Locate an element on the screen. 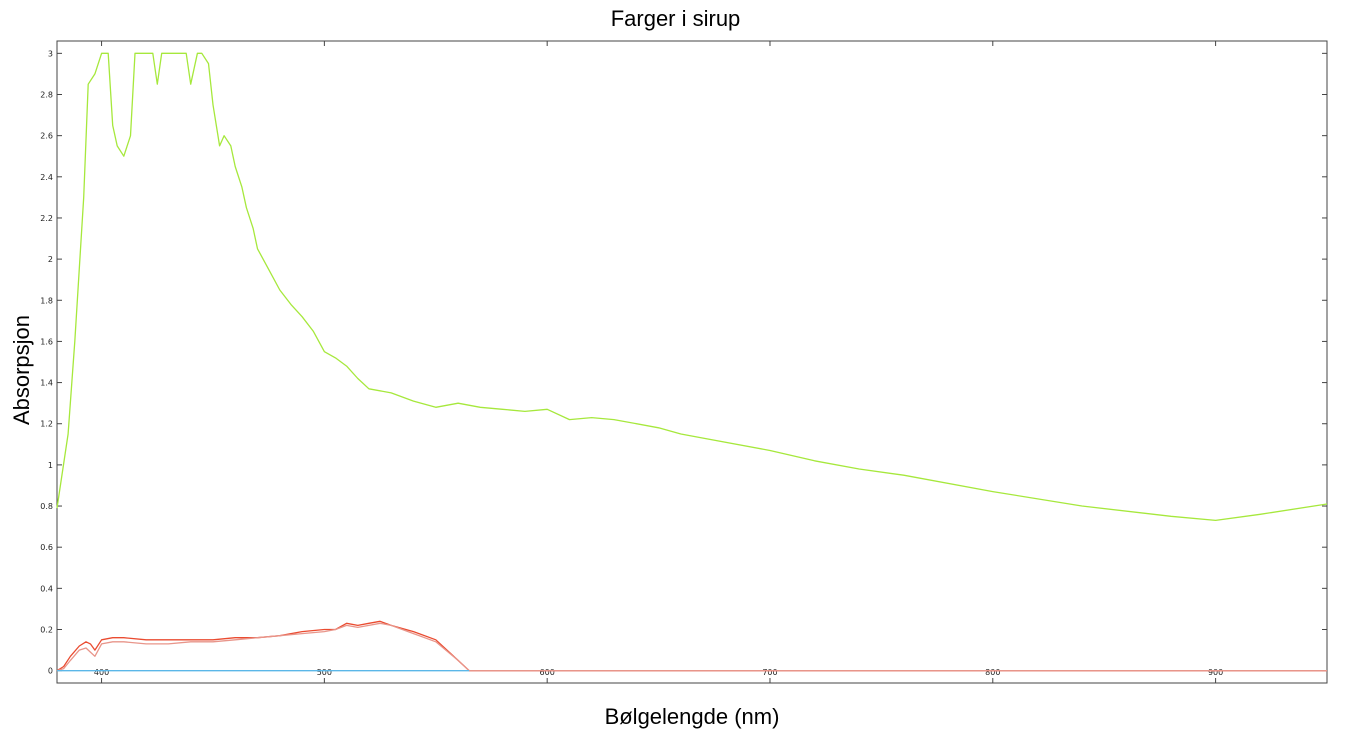 The image size is (1351, 738). y-tick-label: 2.8 is located at coordinates (46, 95).